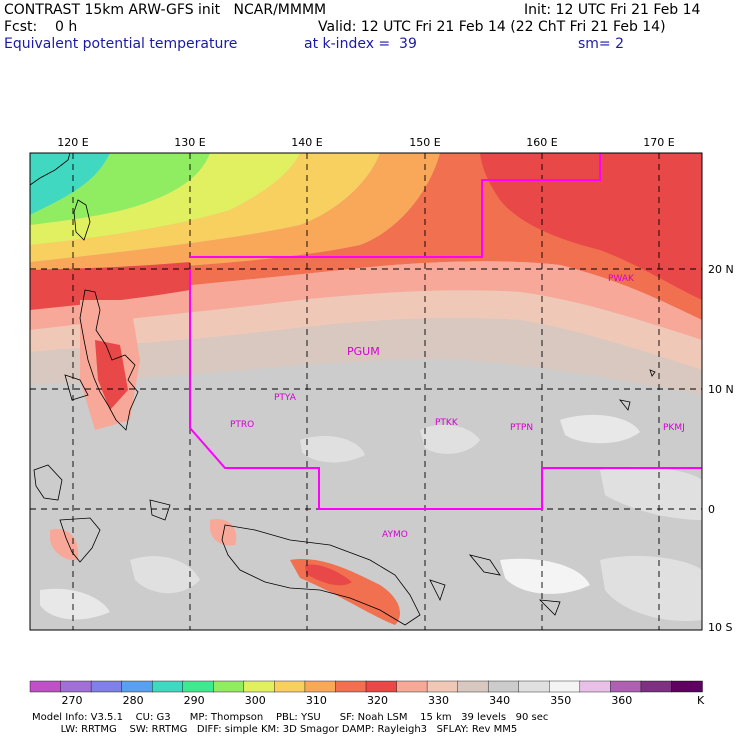 The image size is (740, 740). What do you see at coordinates (121, 44) in the screenshot?
I see `field-name: Equivalent potential temperature` at bounding box center [121, 44].